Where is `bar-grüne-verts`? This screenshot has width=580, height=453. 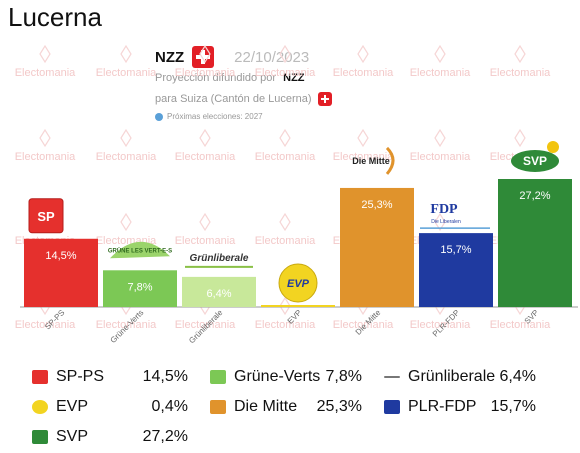
bar-grüne-verts is located at coordinates (140, 288).